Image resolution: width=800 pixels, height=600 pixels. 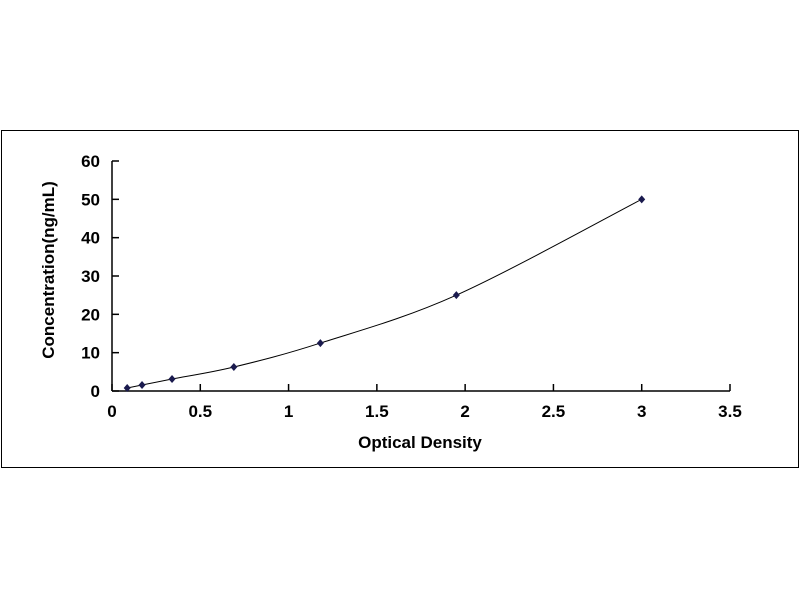 What do you see at coordinates (90, 238) in the screenshot?
I see `y-tick-label: 40` at bounding box center [90, 238].